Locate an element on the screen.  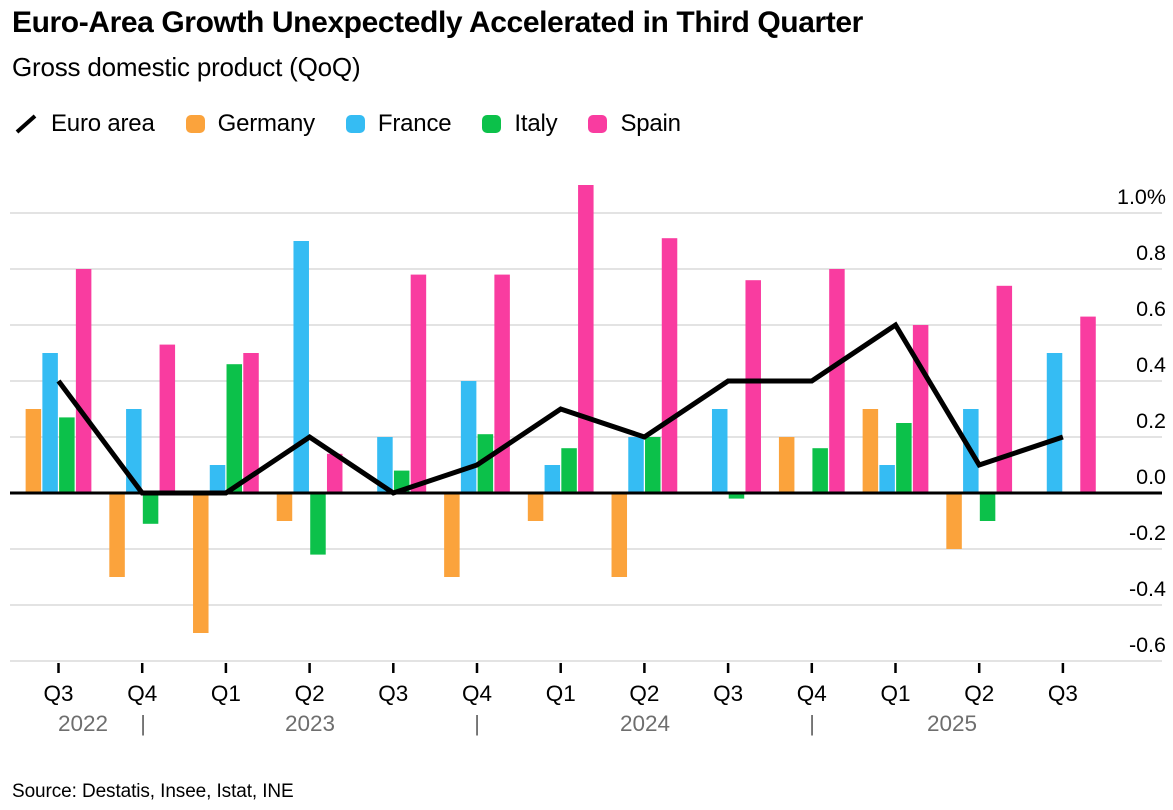
legend-label-france: France is located at coordinates (414, 123).